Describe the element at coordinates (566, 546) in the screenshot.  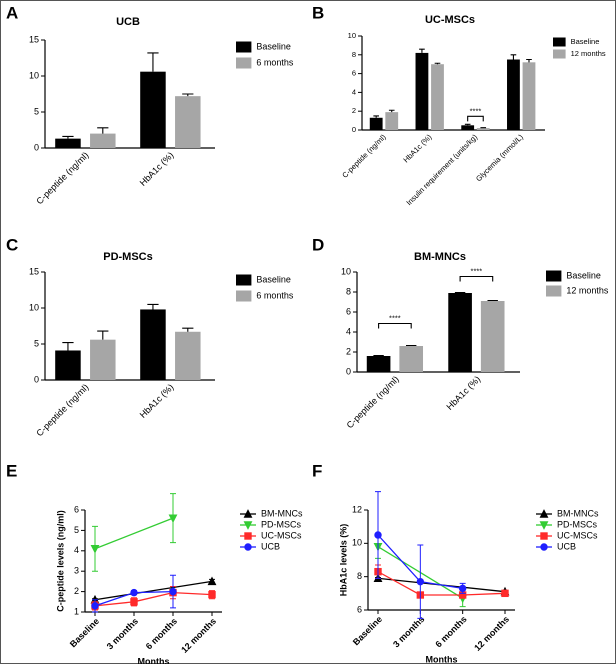
I see `legend-label: UCB` at that location.